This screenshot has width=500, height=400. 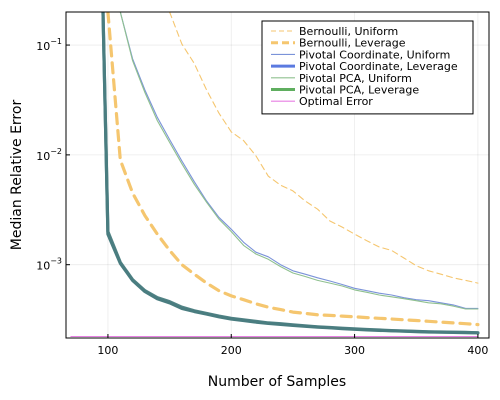 I want to click on y-axis-title: Median Relative Error, so click(x=17, y=175).